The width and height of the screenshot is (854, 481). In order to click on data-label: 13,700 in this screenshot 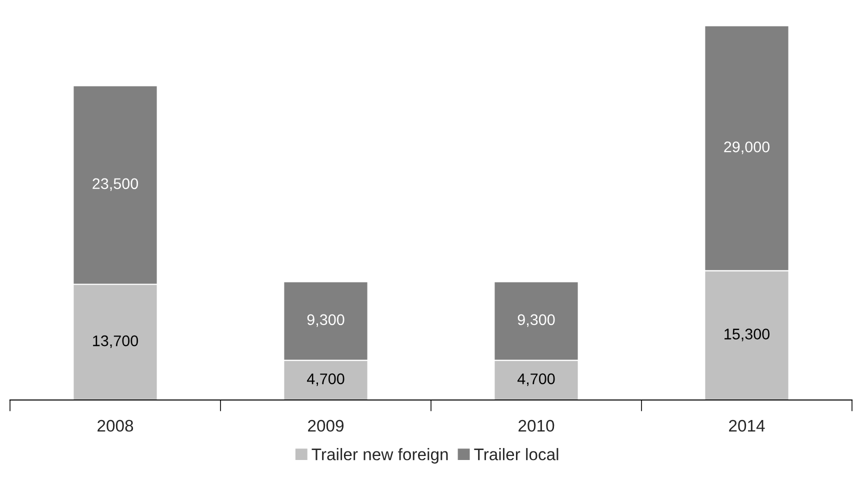, I will do `click(115, 341)`.